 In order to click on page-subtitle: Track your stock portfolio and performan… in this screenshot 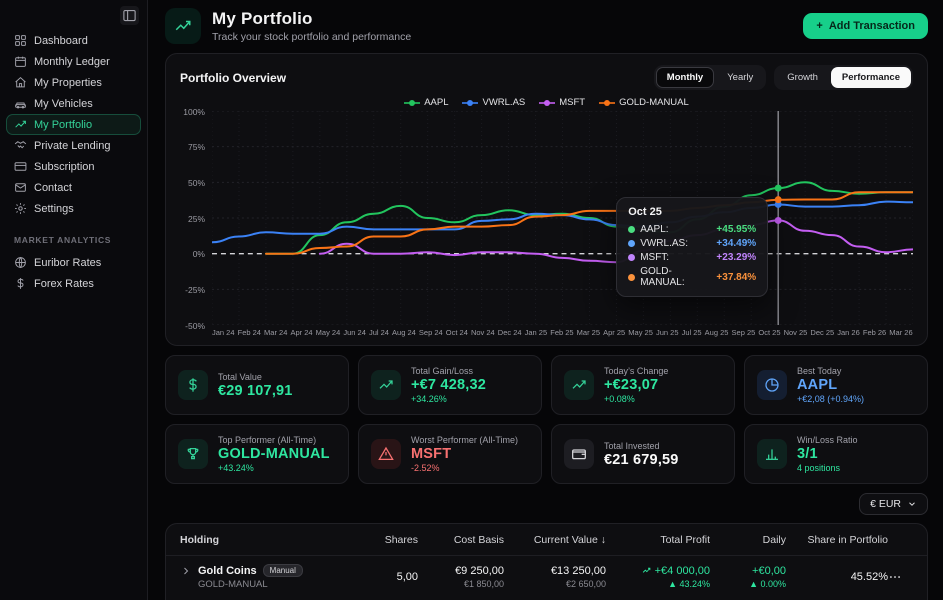, I will do `click(312, 37)`.